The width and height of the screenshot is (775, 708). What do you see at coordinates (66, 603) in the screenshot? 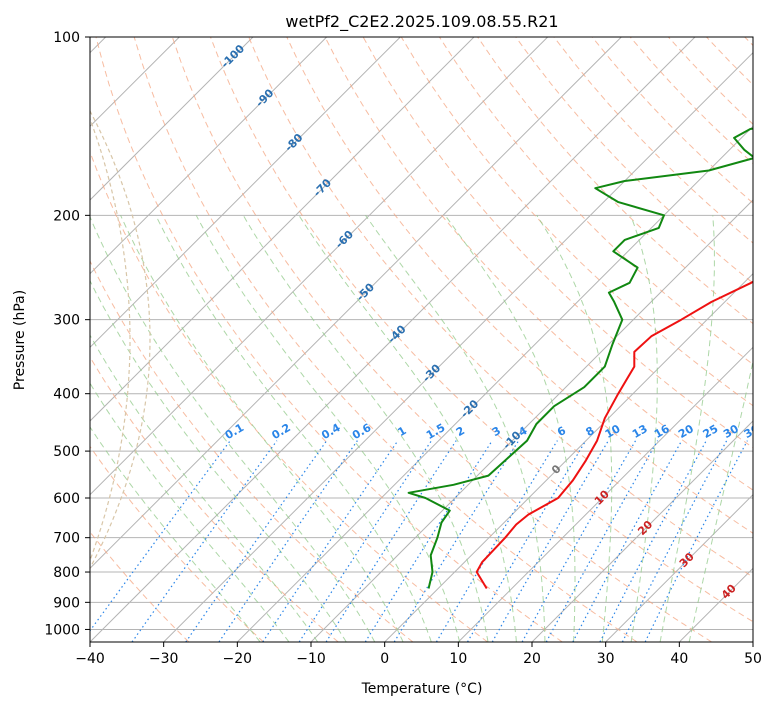
I see `y-tick-label: 900` at bounding box center [66, 603].